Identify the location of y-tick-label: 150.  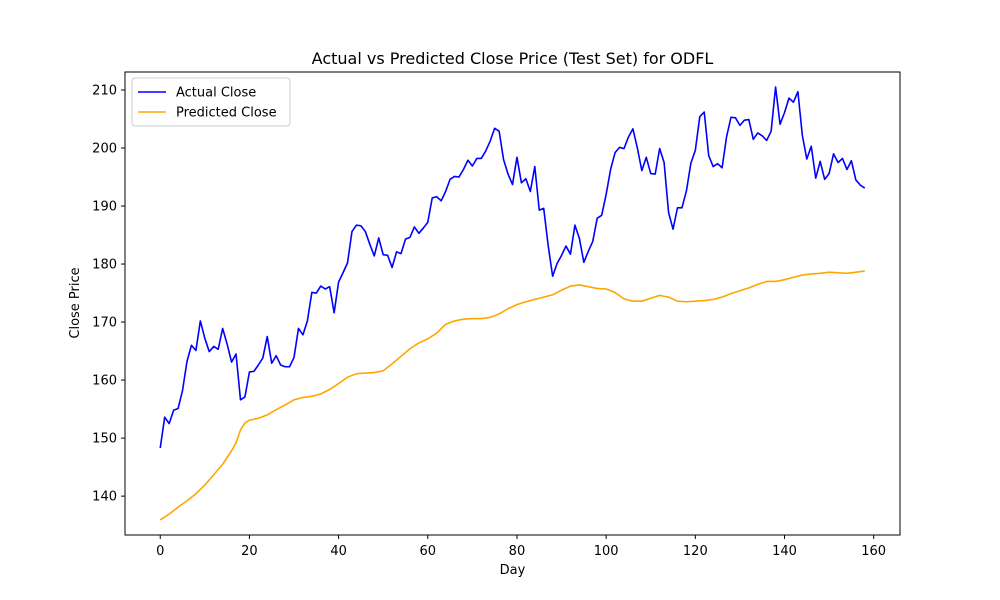
(104, 439).